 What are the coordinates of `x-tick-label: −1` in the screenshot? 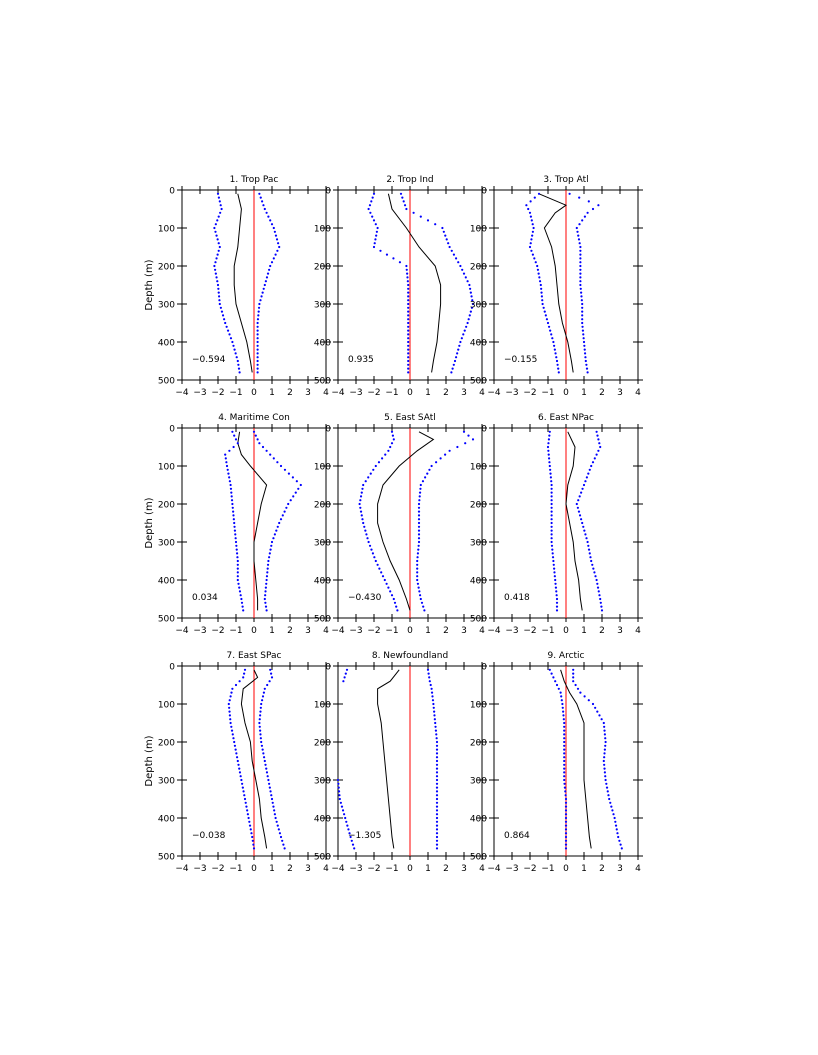 It's located at (235, 869).